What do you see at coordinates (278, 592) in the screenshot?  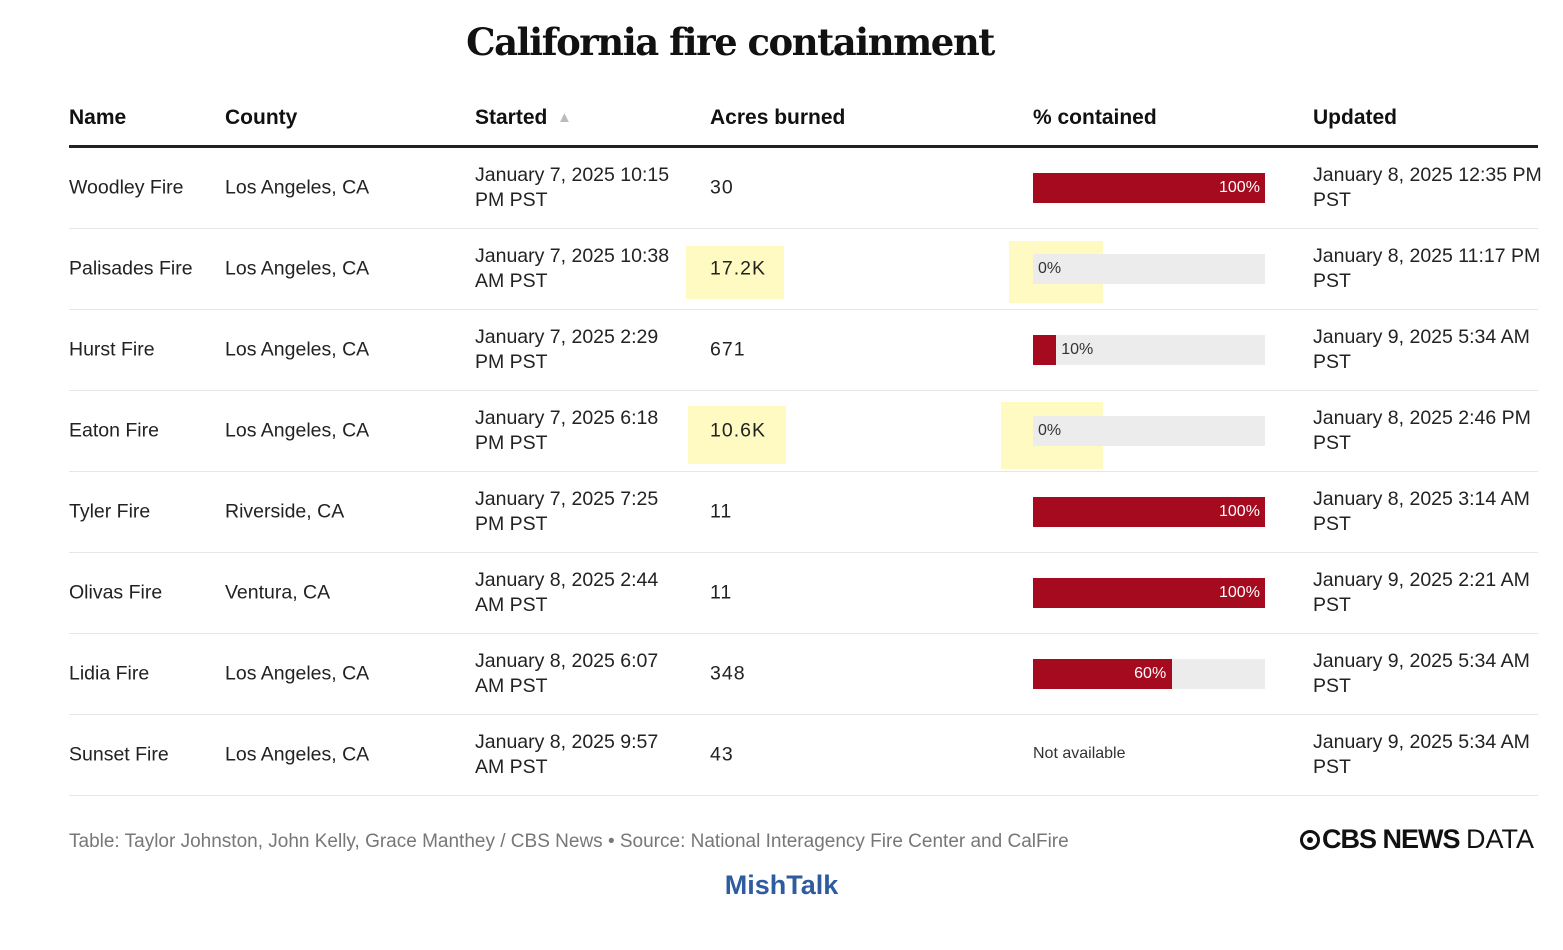 I see `county: Ventura, CA` at bounding box center [278, 592].